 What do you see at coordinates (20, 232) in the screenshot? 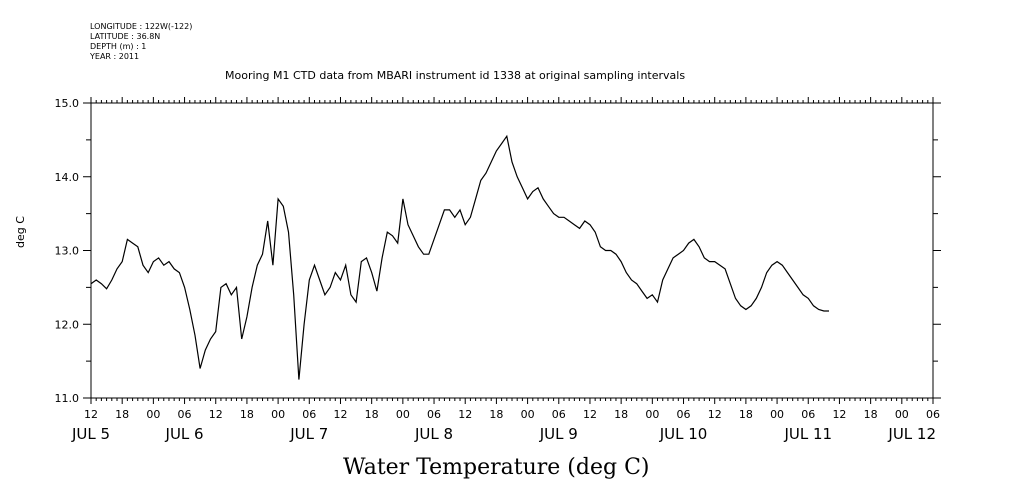
I see `y-axis-label: deg C` at bounding box center [20, 232].